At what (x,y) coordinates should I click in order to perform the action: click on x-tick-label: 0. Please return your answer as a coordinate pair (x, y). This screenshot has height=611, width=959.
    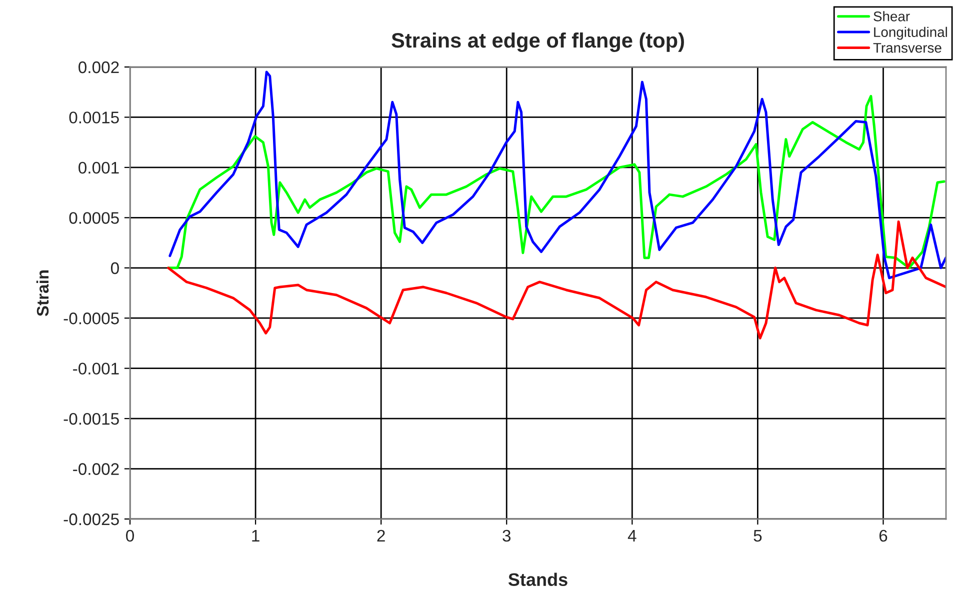
    Looking at the image, I should click on (130, 536).